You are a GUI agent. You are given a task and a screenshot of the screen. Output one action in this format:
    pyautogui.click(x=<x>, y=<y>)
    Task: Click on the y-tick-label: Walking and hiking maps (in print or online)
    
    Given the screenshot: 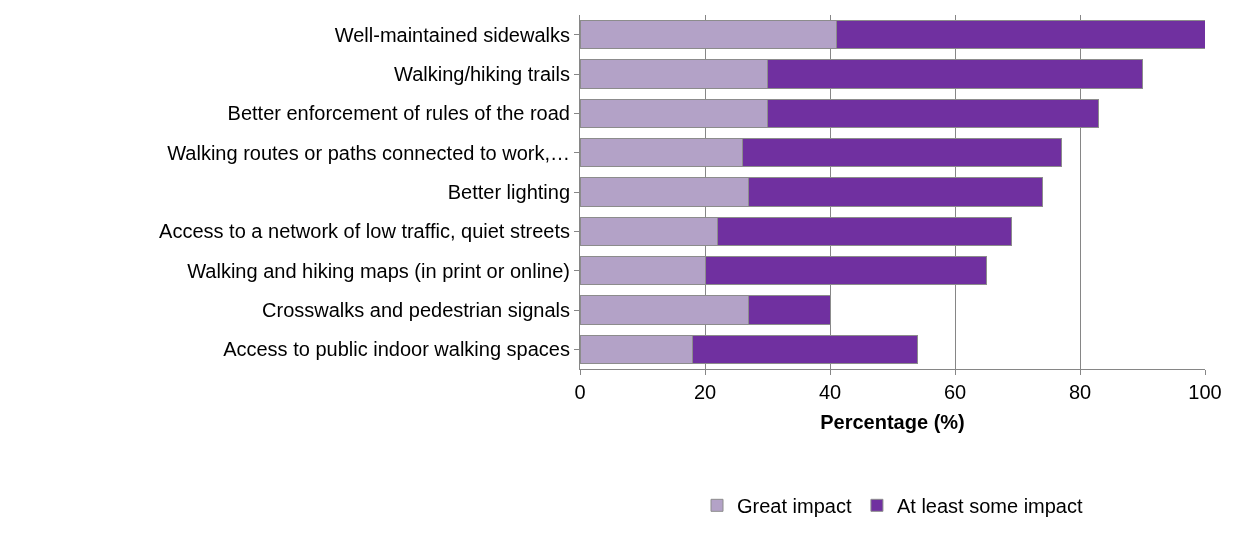 What is the action you would take?
    pyautogui.click(x=378, y=270)
    